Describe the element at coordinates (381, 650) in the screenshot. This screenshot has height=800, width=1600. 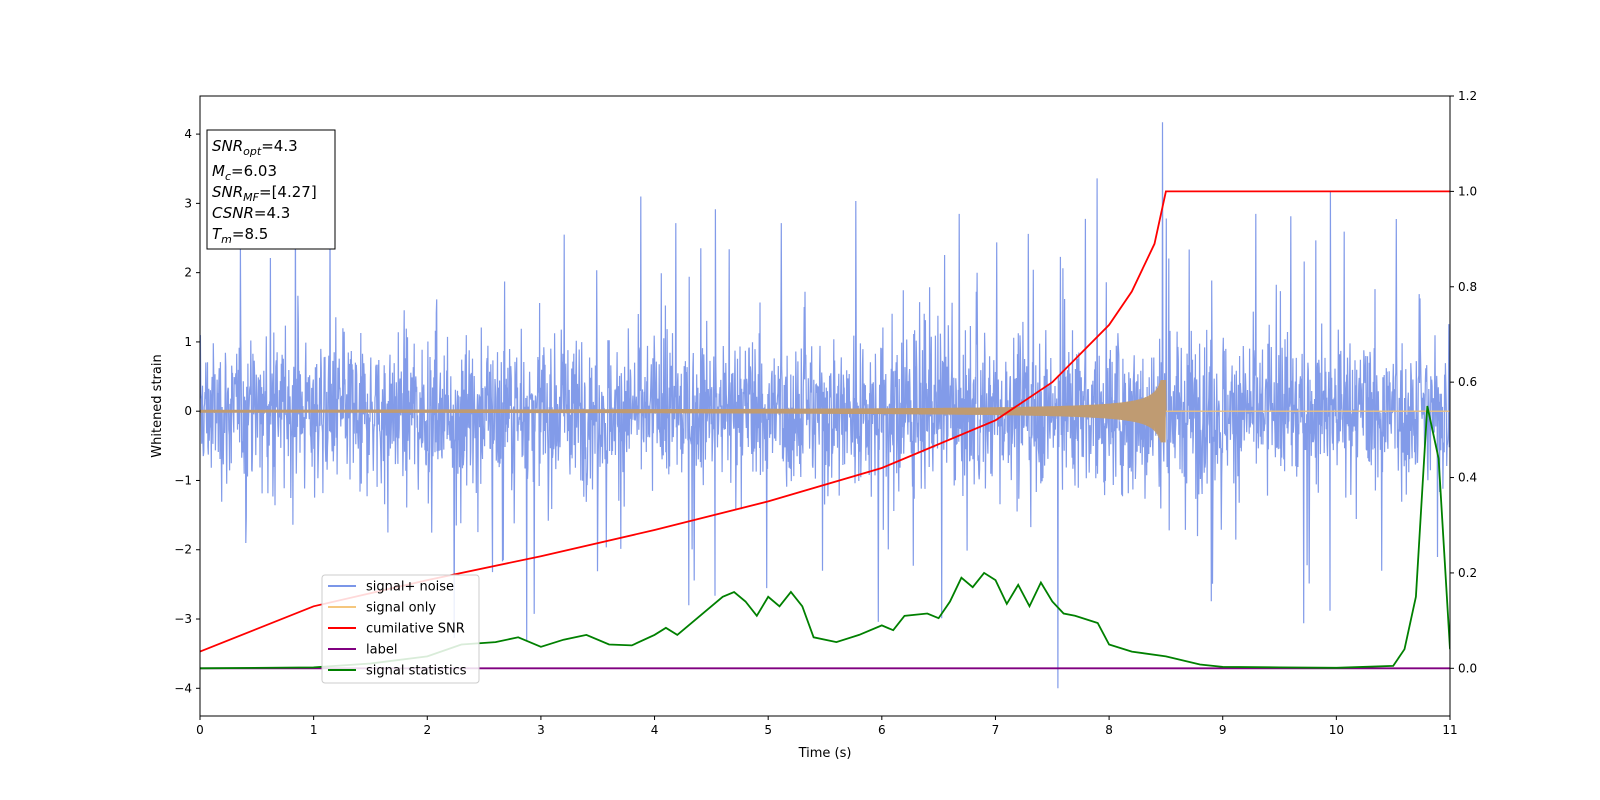
I see `legend-label: label` at that location.